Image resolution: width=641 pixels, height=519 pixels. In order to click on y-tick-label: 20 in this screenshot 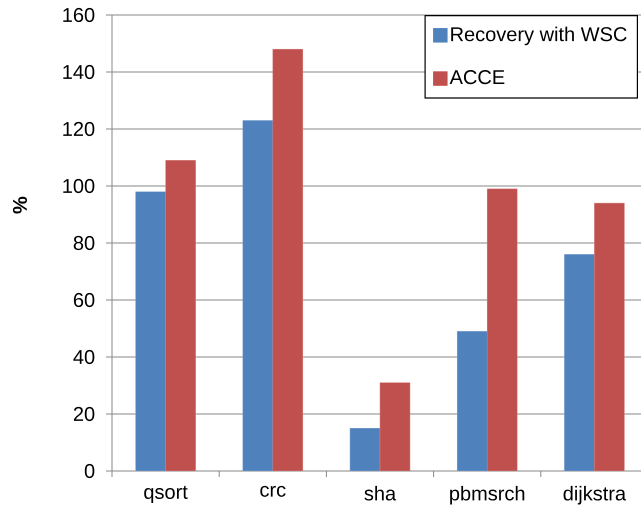, I will do `click(84, 414)`.